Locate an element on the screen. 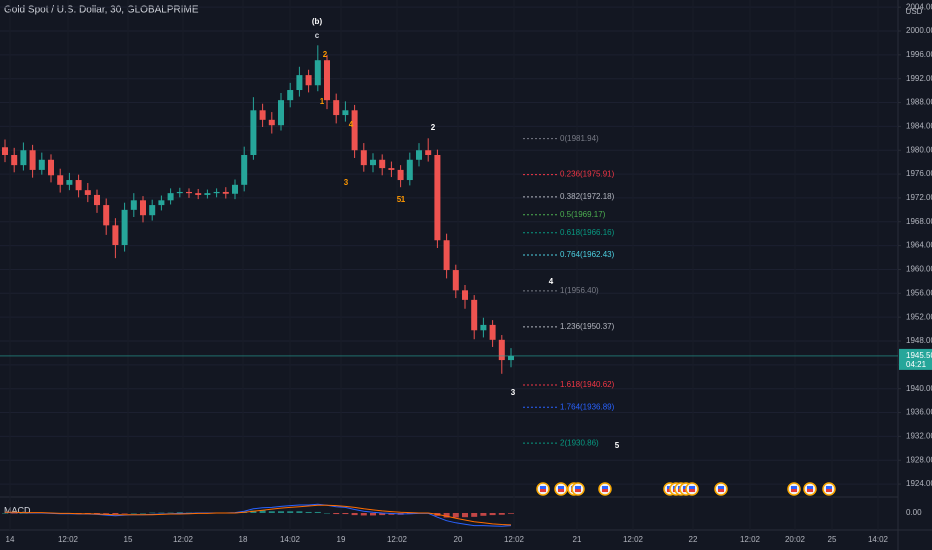 The width and height of the screenshot is (932, 550). y-tick-label: 1936.00 is located at coordinates (919, 412).